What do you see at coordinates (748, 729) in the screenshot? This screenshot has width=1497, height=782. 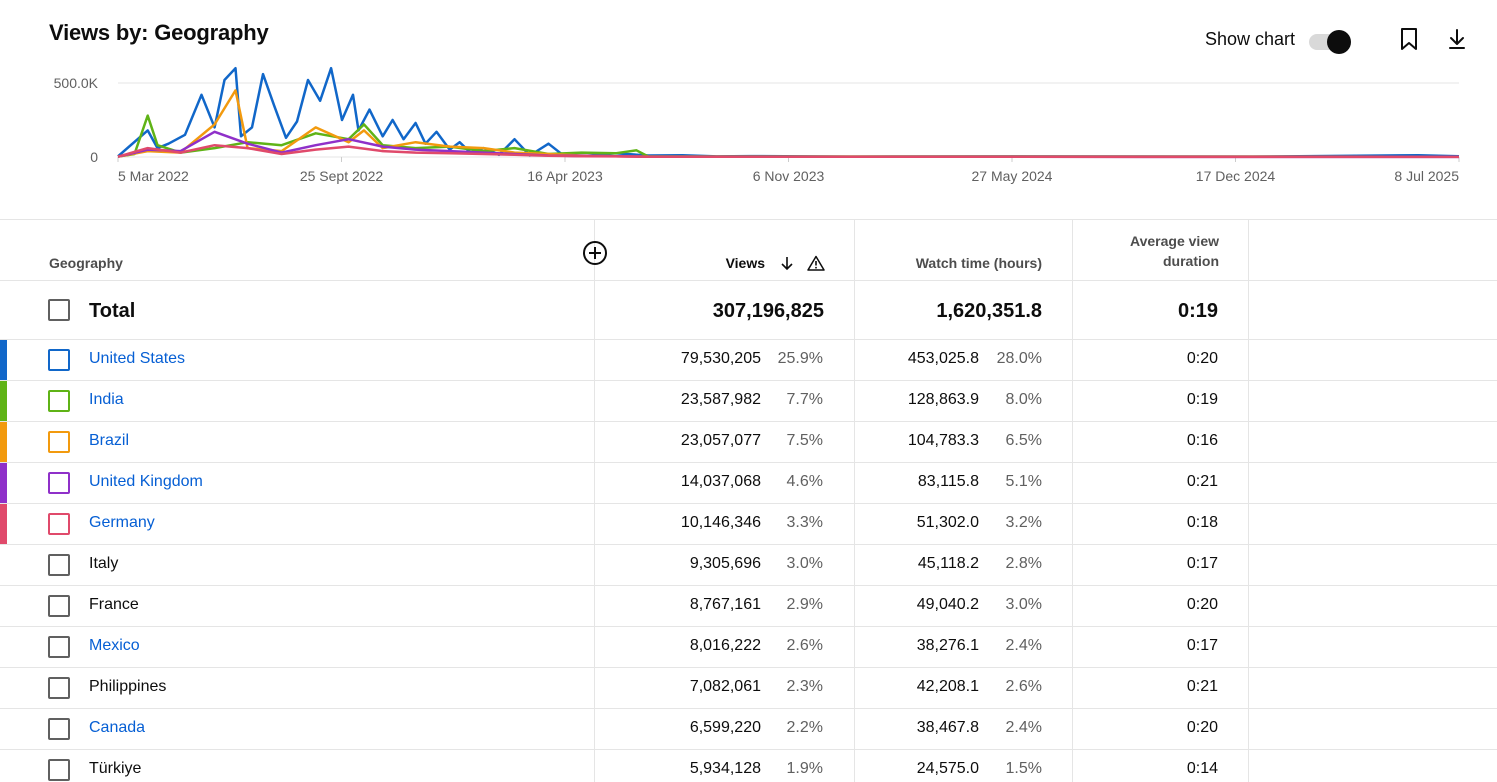 I see `table-row: Canada 6,599,220 2.2% 38,467.8 2.4% 0:20` at bounding box center [748, 729].